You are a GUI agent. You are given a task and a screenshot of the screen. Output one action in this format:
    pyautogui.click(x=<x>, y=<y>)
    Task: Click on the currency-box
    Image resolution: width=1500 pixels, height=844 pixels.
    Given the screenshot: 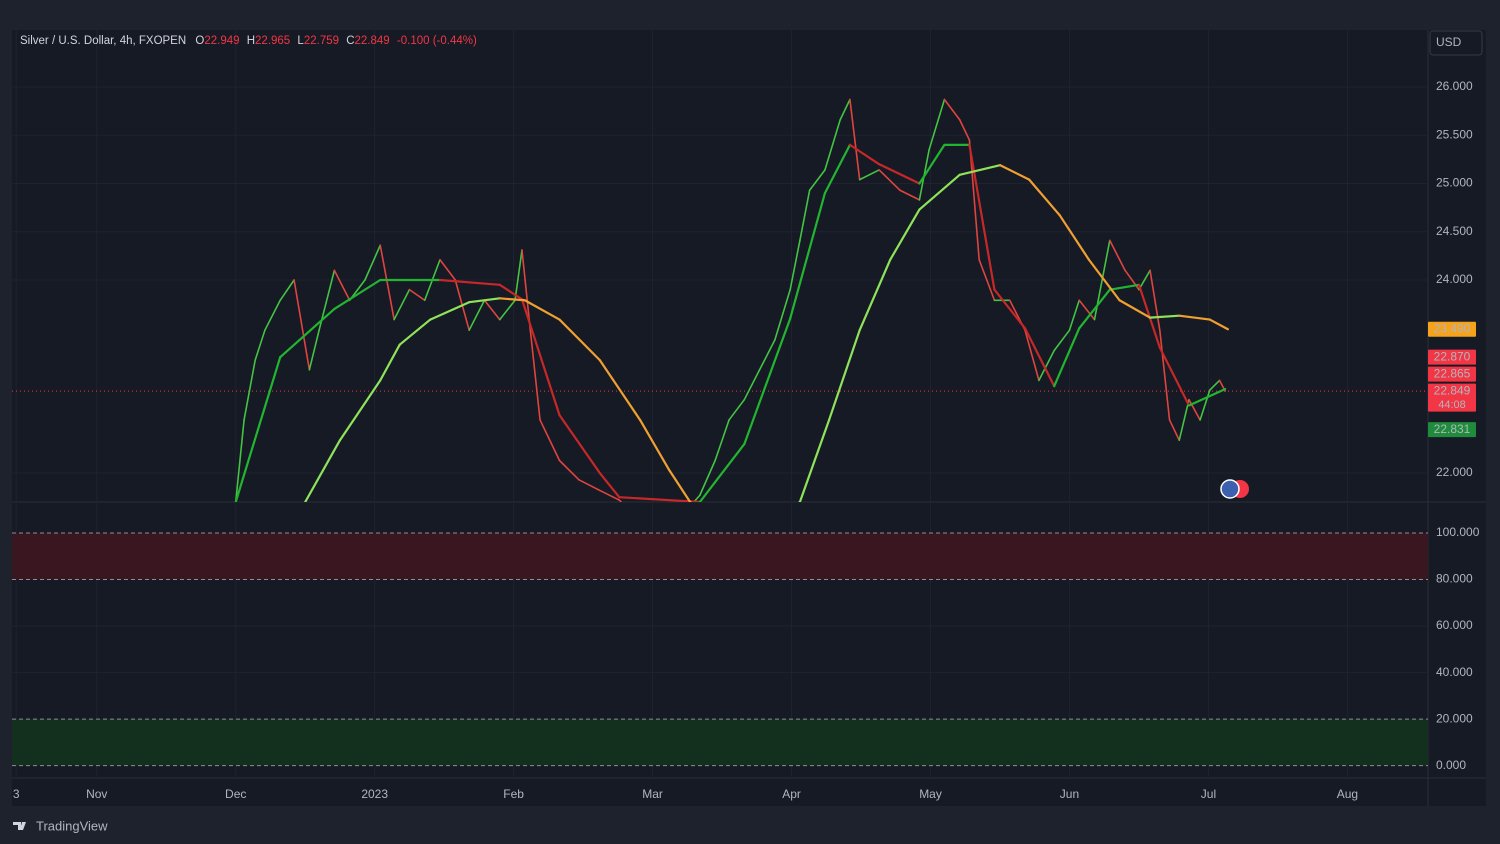 What is the action you would take?
    pyautogui.click(x=1456, y=43)
    